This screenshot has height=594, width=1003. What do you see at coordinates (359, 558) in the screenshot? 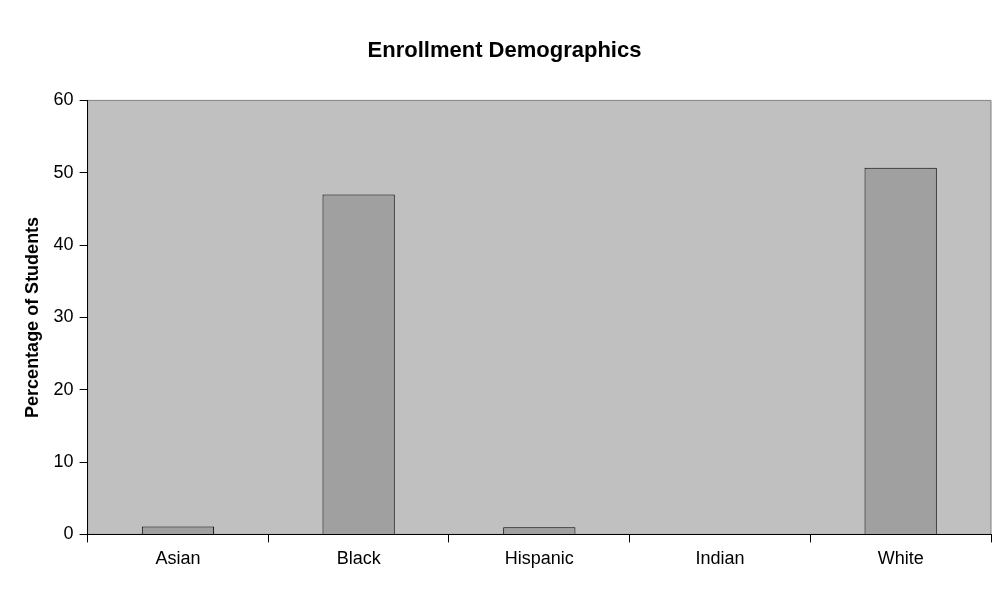
I see `x-tick-label: Black` at bounding box center [359, 558].